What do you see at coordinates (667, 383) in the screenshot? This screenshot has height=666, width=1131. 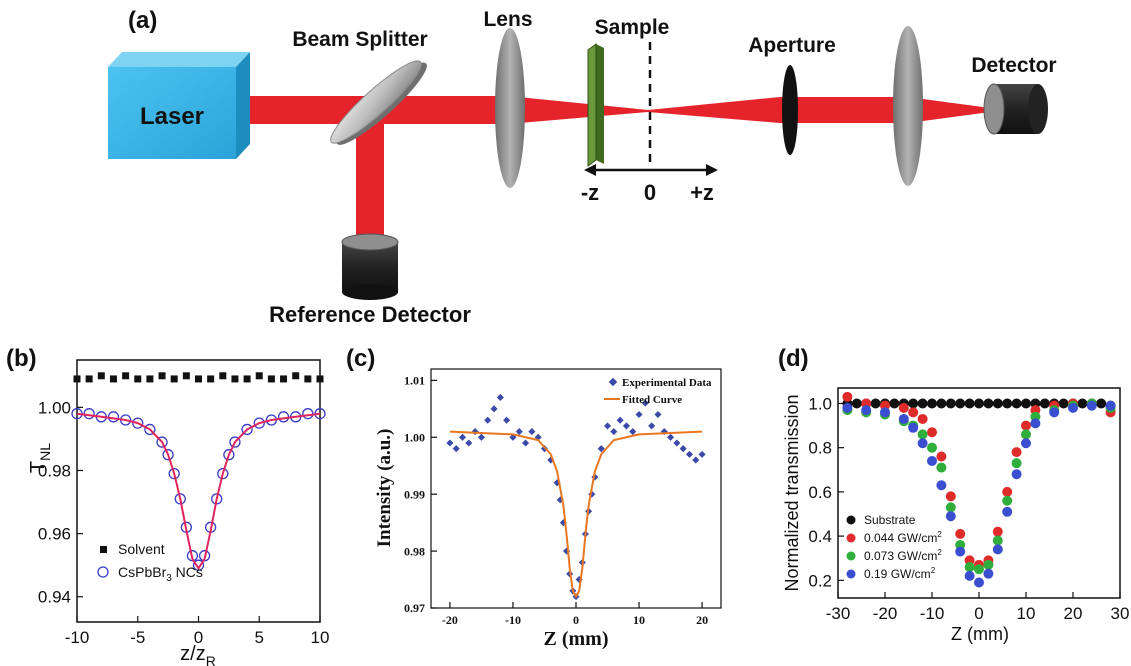 I see `legend-experimental-label: Experimental Data` at bounding box center [667, 383].